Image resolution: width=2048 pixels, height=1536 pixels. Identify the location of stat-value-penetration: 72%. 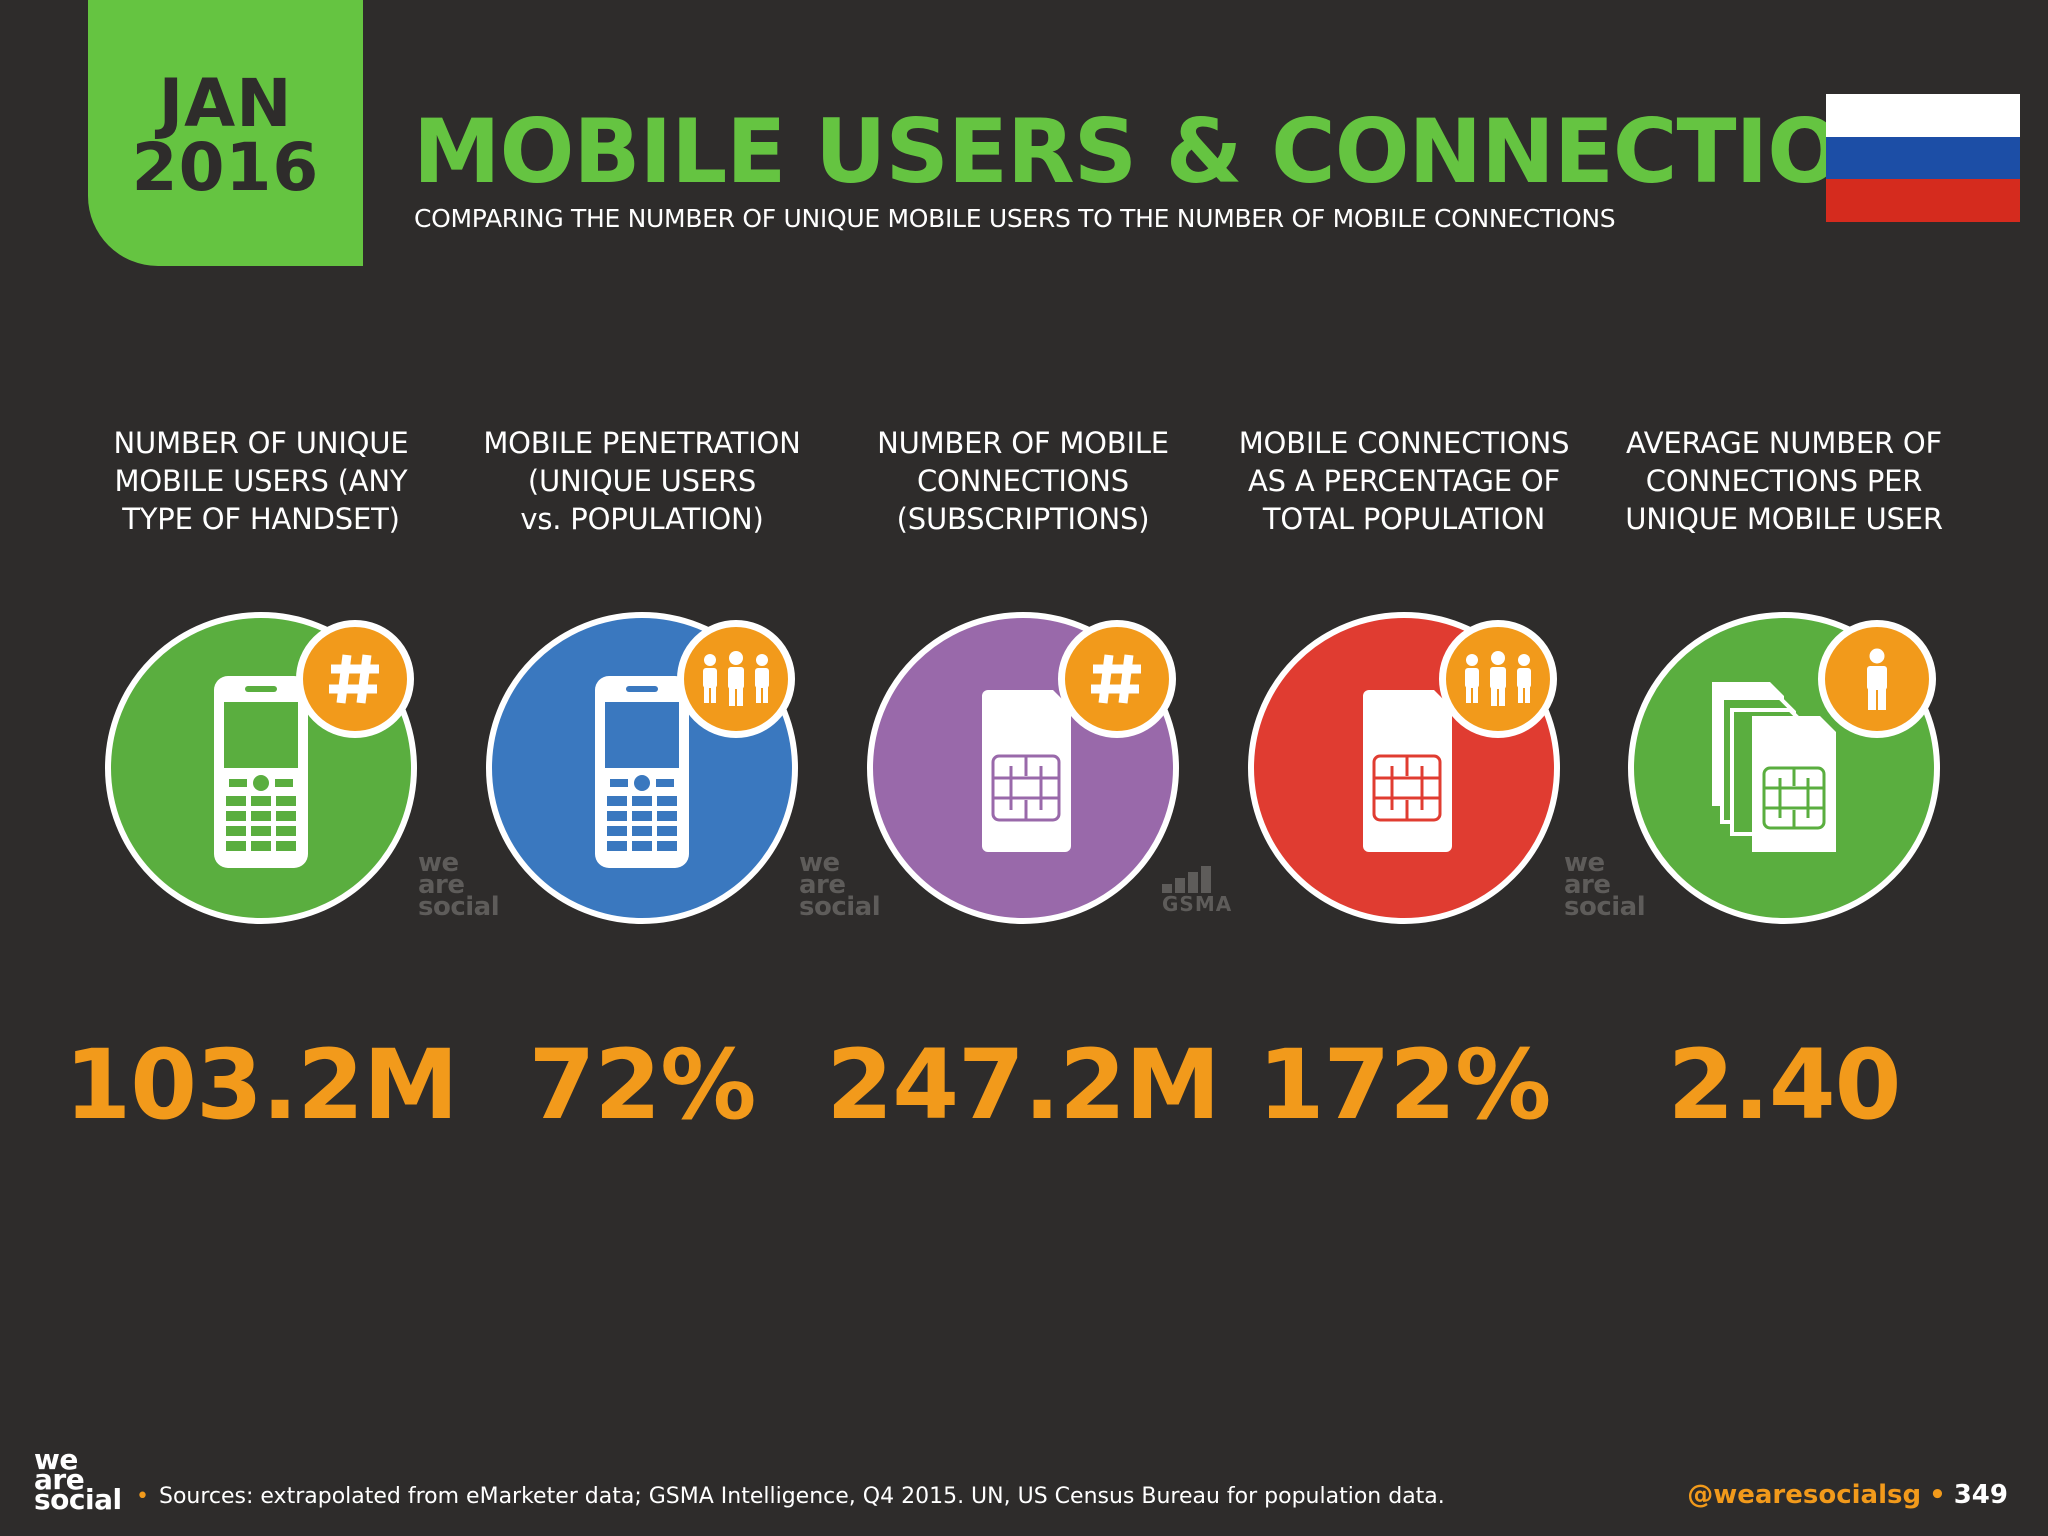
(642, 1085).